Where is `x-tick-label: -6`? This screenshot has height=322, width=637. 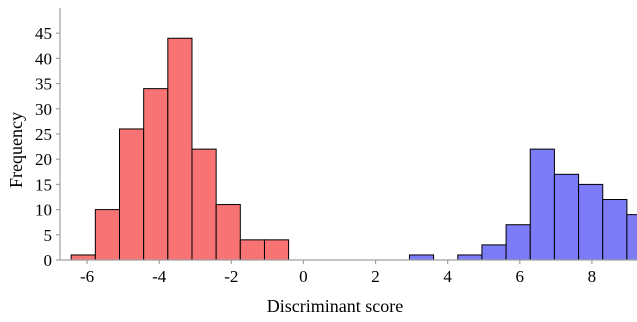
x-tick-label: -6 is located at coordinates (87, 276).